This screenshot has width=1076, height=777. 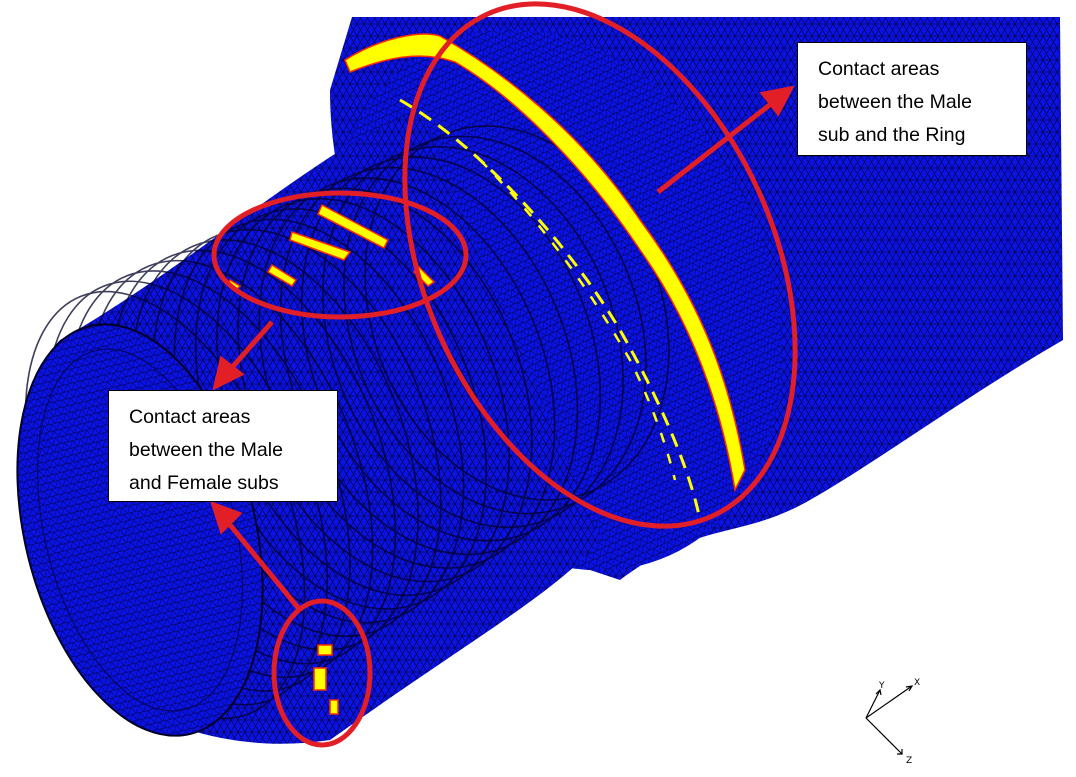 What do you see at coordinates (884, 736) in the screenshot?
I see `z-axis-arrow-icon` at bounding box center [884, 736].